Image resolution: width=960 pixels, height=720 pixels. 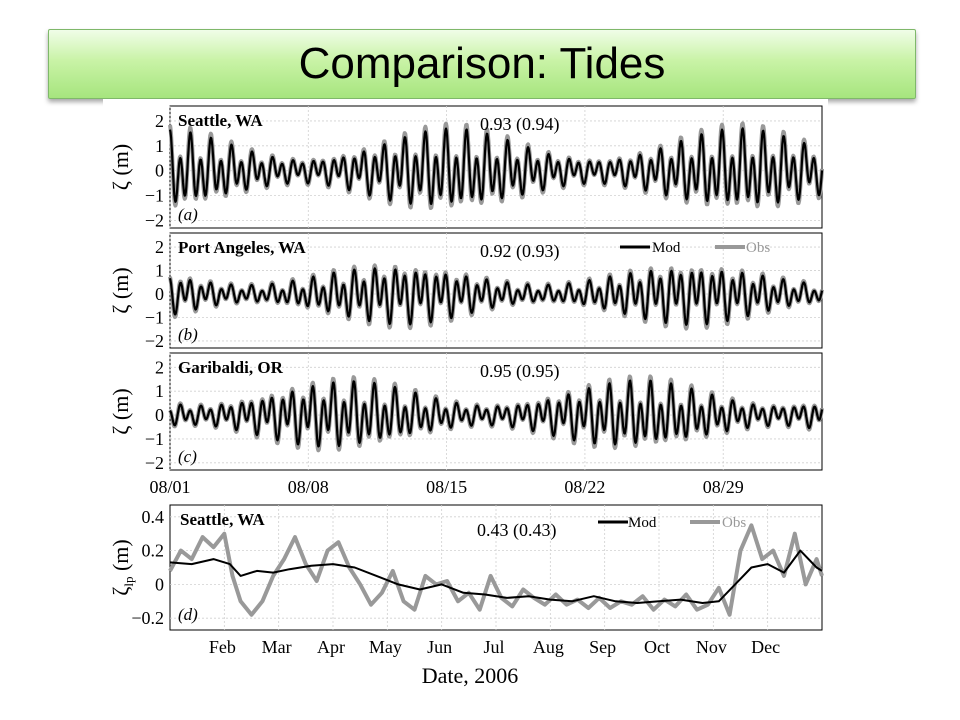 I want to click on slide-title: Comparison: Tides, so click(x=482, y=63).